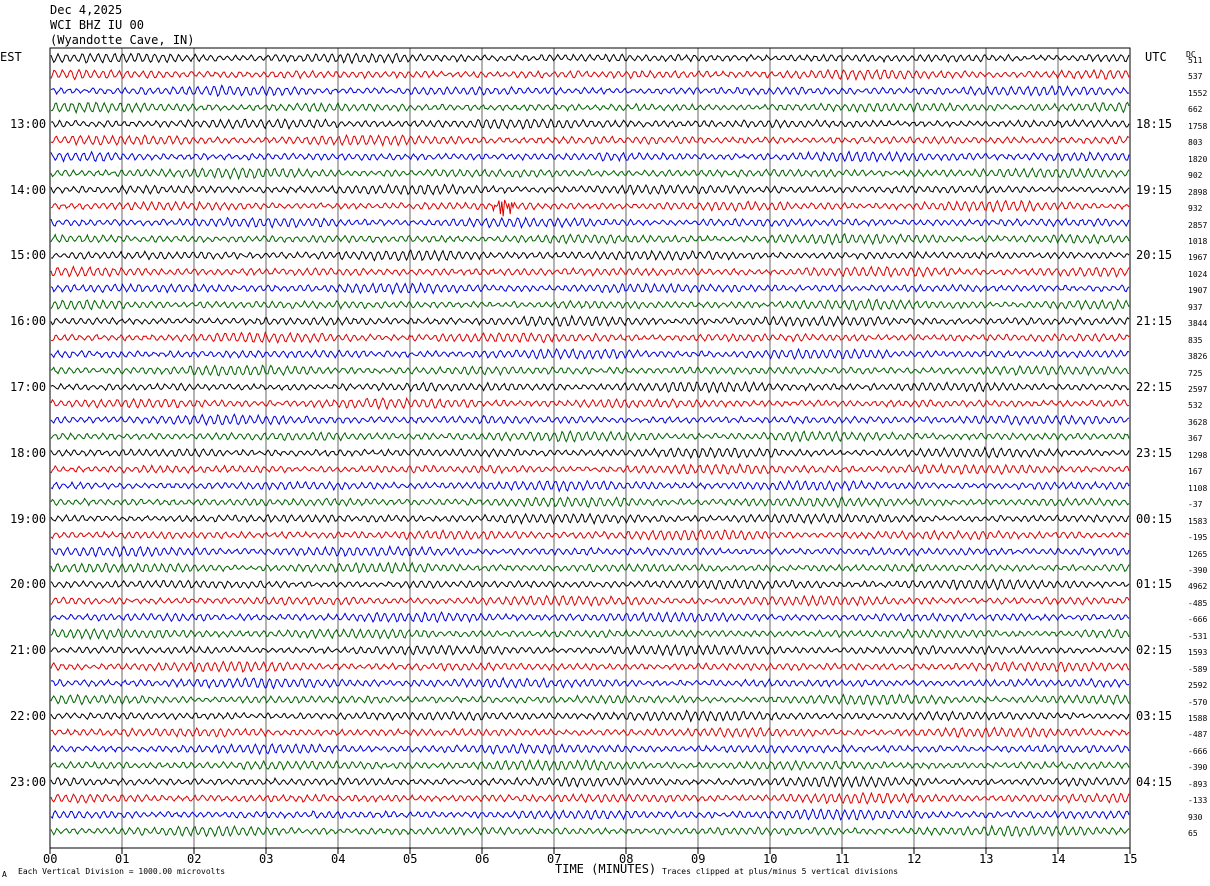 Image resolution: width=1210 pixels, height=886 pixels. I want to click on dc-offset-label: 2898, so click(1198, 192).